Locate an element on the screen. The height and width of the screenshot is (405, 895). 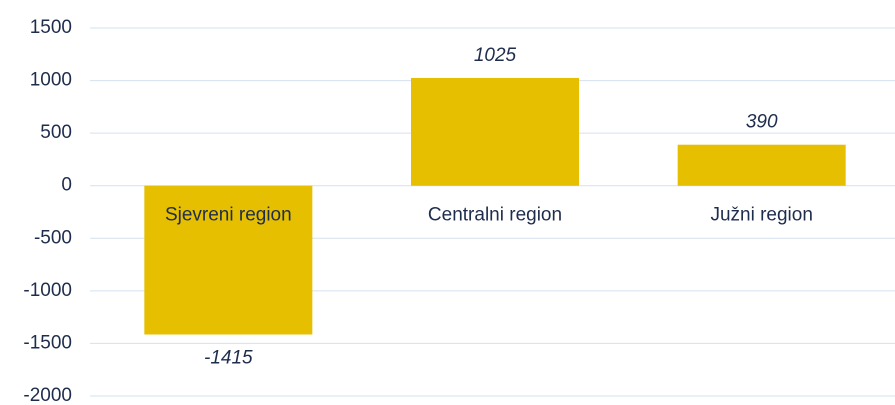
x-tick-label: Centralni region is located at coordinates (495, 215).